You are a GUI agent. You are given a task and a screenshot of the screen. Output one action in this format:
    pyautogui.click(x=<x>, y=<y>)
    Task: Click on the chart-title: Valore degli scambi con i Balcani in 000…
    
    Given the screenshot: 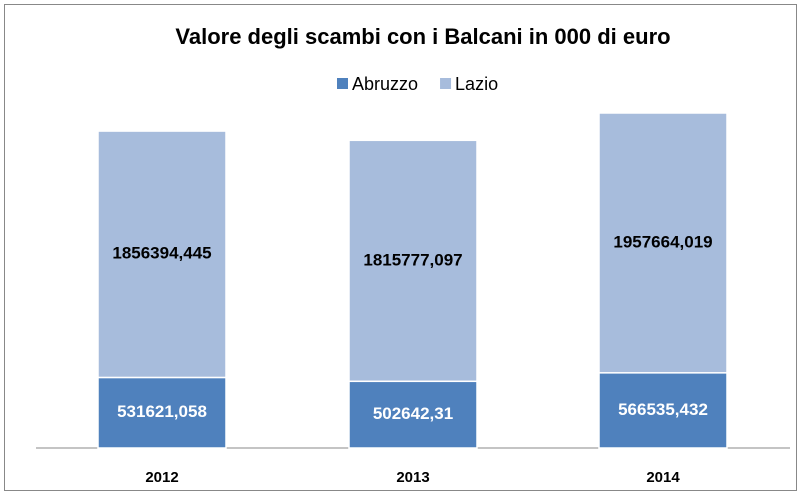 What is the action you would take?
    pyautogui.click(x=422, y=36)
    